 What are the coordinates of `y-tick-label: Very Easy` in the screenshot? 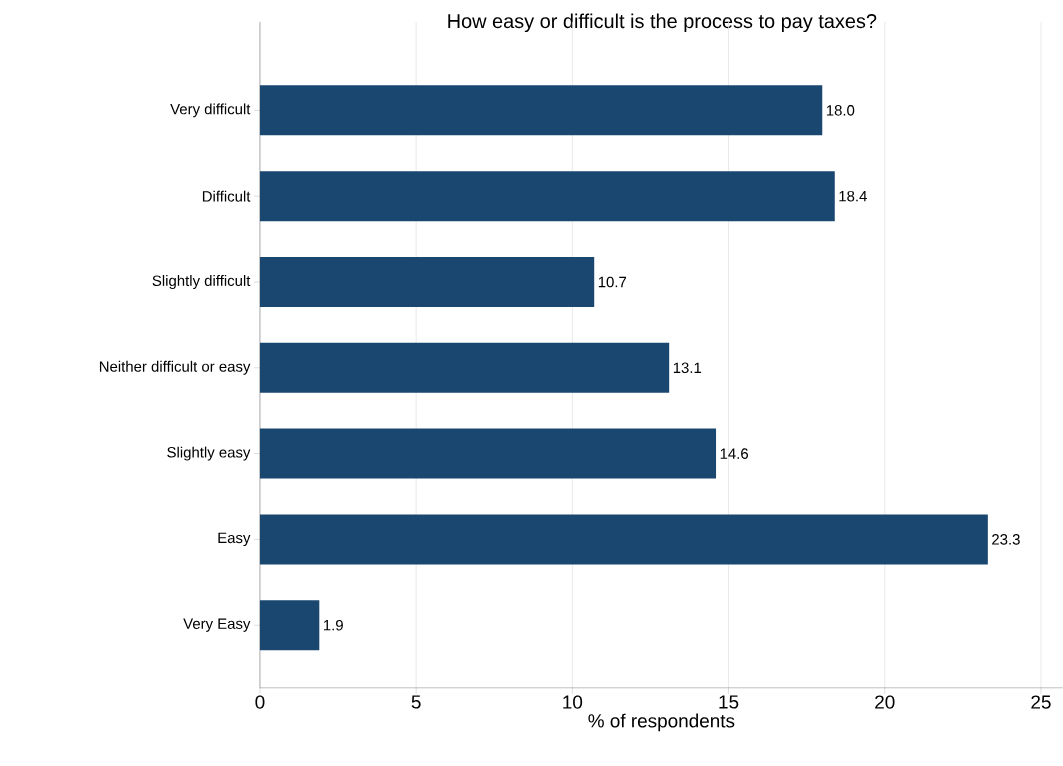 It's located at (217, 625).